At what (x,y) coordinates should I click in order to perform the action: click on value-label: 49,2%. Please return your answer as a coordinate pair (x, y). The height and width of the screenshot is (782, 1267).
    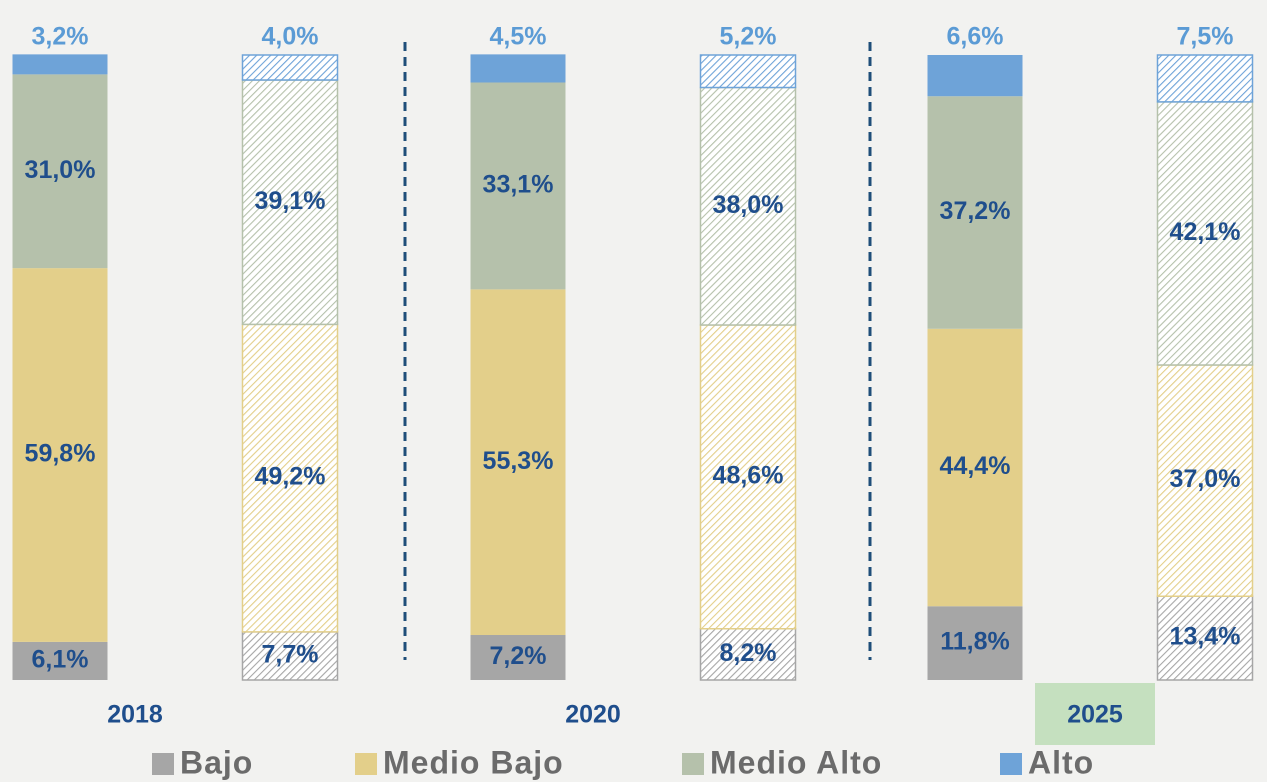
    Looking at the image, I should click on (290, 477).